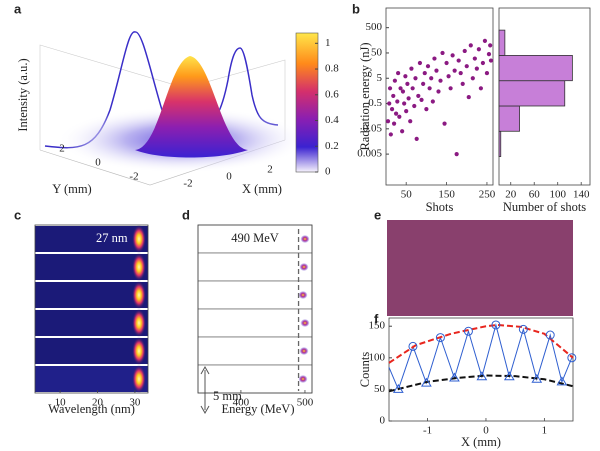  What do you see at coordinates (227, 396) in the screenshot?
I see `scale-label: 5 mm` at bounding box center [227, 396].